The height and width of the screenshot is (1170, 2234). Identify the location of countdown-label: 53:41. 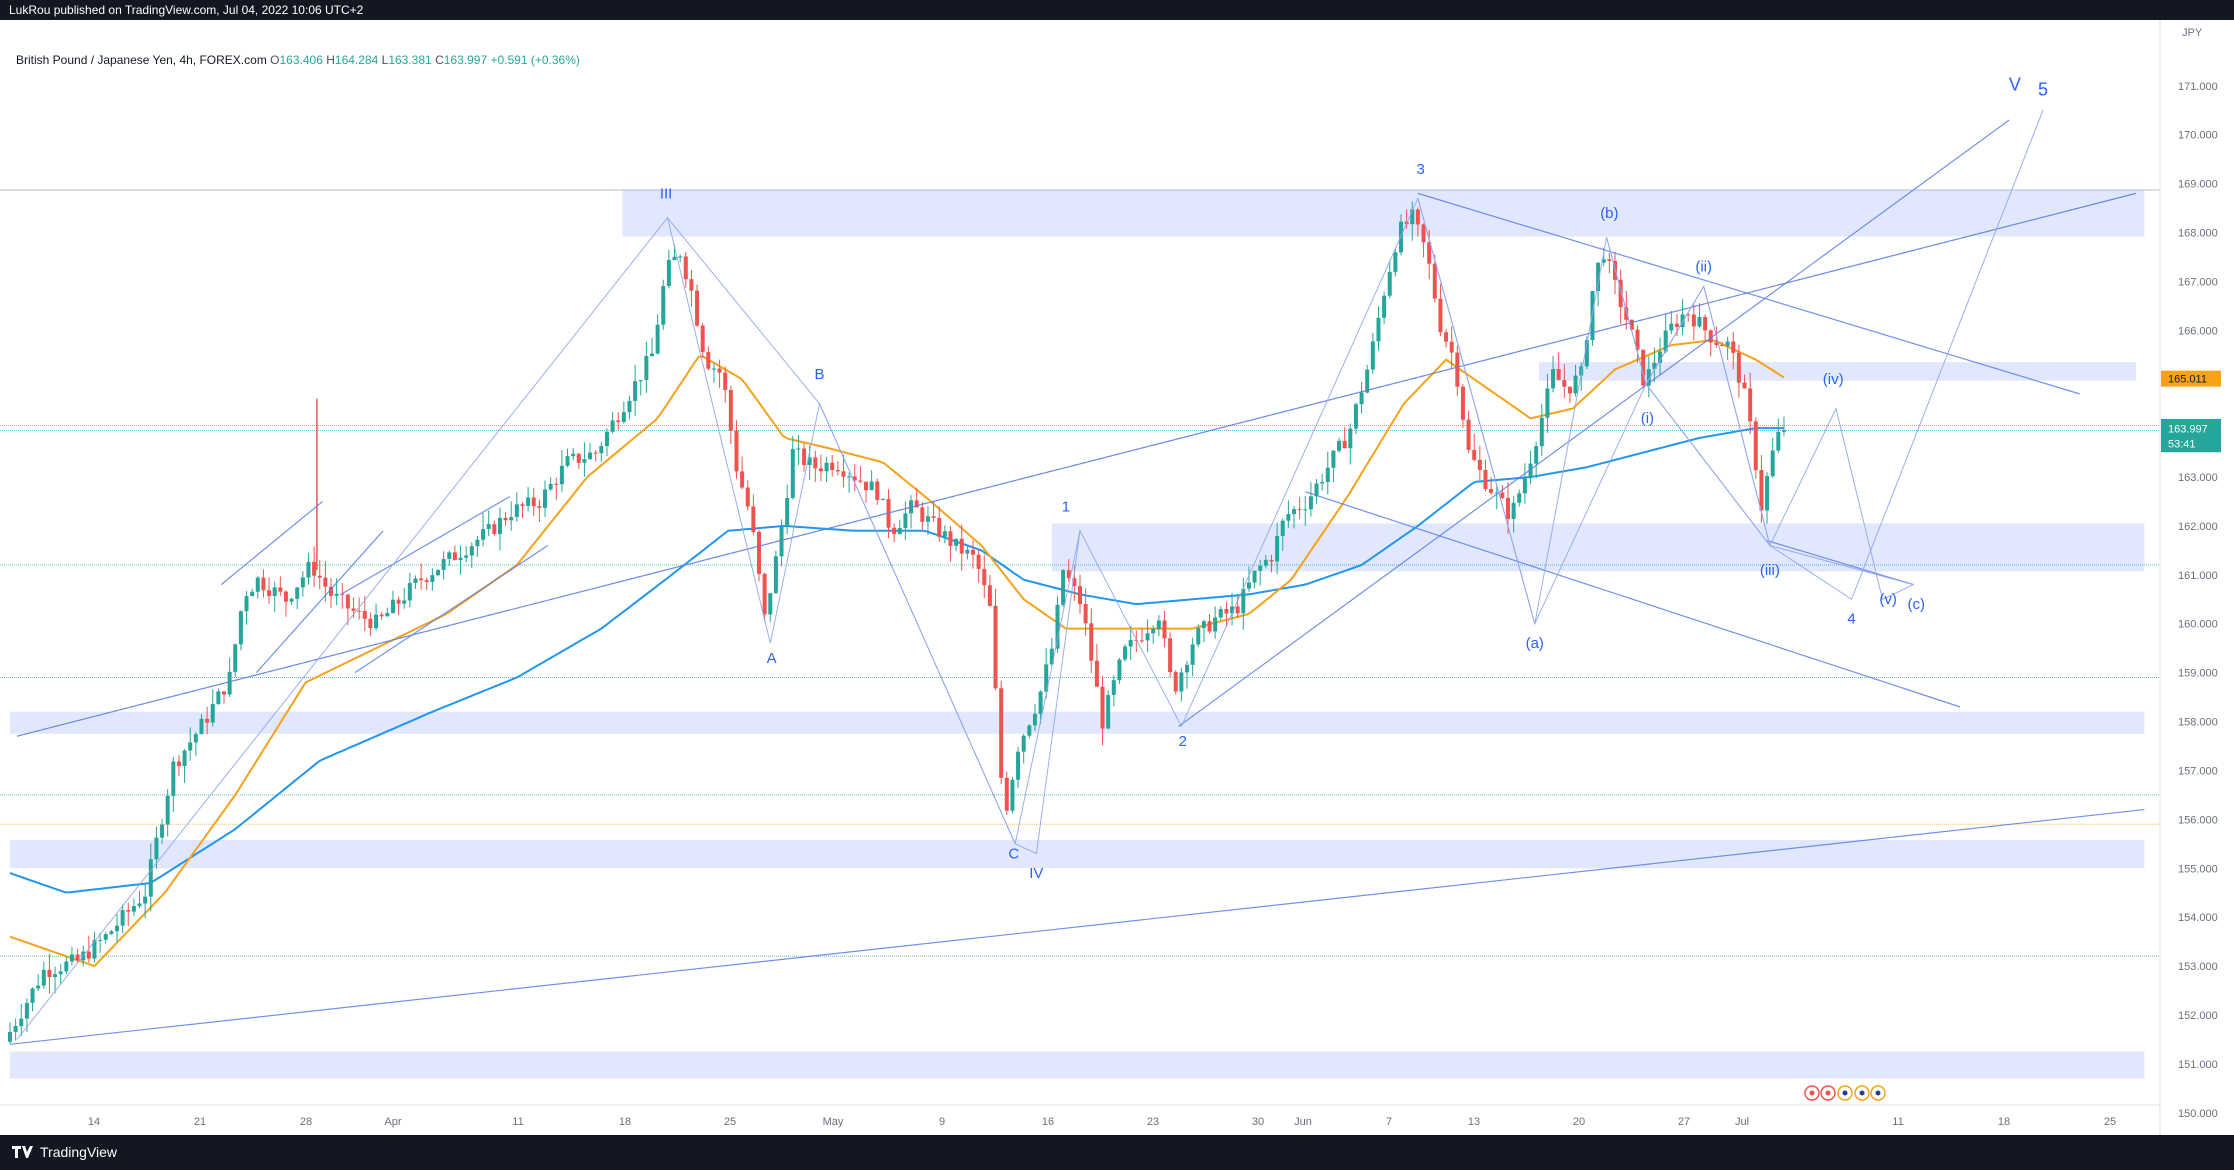
(2182, 444).